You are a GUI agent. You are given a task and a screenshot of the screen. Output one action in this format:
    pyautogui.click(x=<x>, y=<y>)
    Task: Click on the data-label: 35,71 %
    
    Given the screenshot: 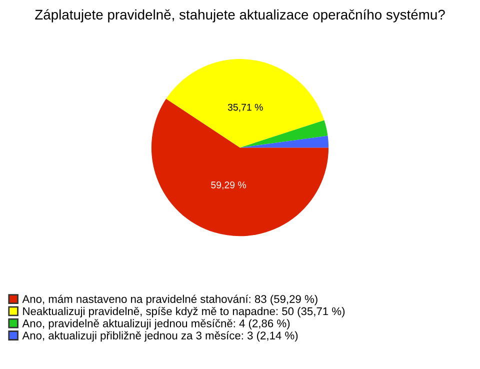 What is the action you would take?
    pyautogui.click(x=245, y=108)
    